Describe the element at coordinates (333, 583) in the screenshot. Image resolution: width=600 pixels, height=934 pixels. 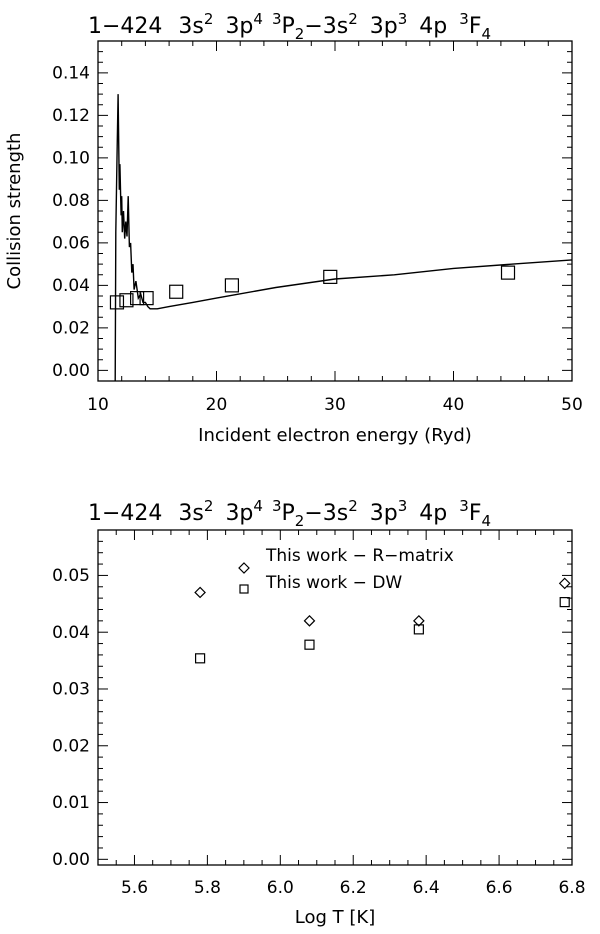
I see `legend-label-dw: This work − DW` at that location.